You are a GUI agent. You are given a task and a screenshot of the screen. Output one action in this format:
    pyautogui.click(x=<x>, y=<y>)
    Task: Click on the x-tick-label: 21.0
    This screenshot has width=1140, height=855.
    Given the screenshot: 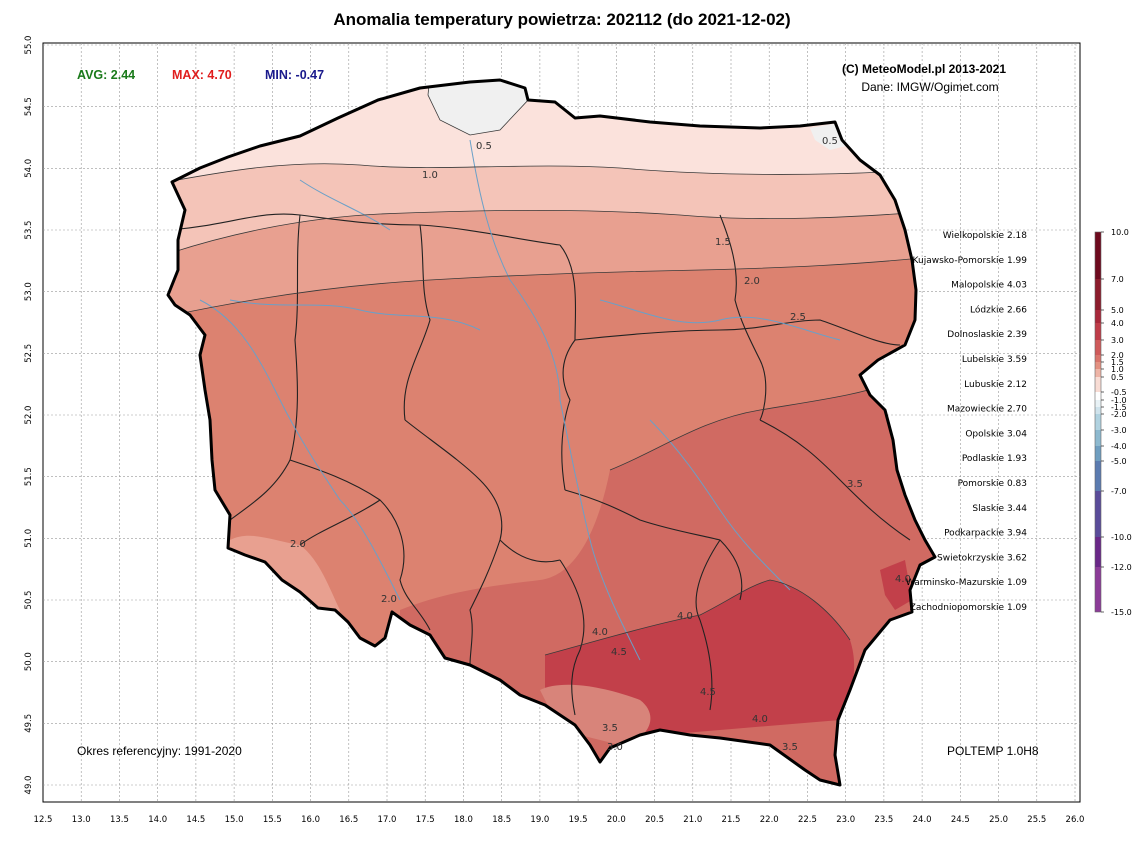 What is the action you would take?
    pyautogui.click(x=692, y=820)
    